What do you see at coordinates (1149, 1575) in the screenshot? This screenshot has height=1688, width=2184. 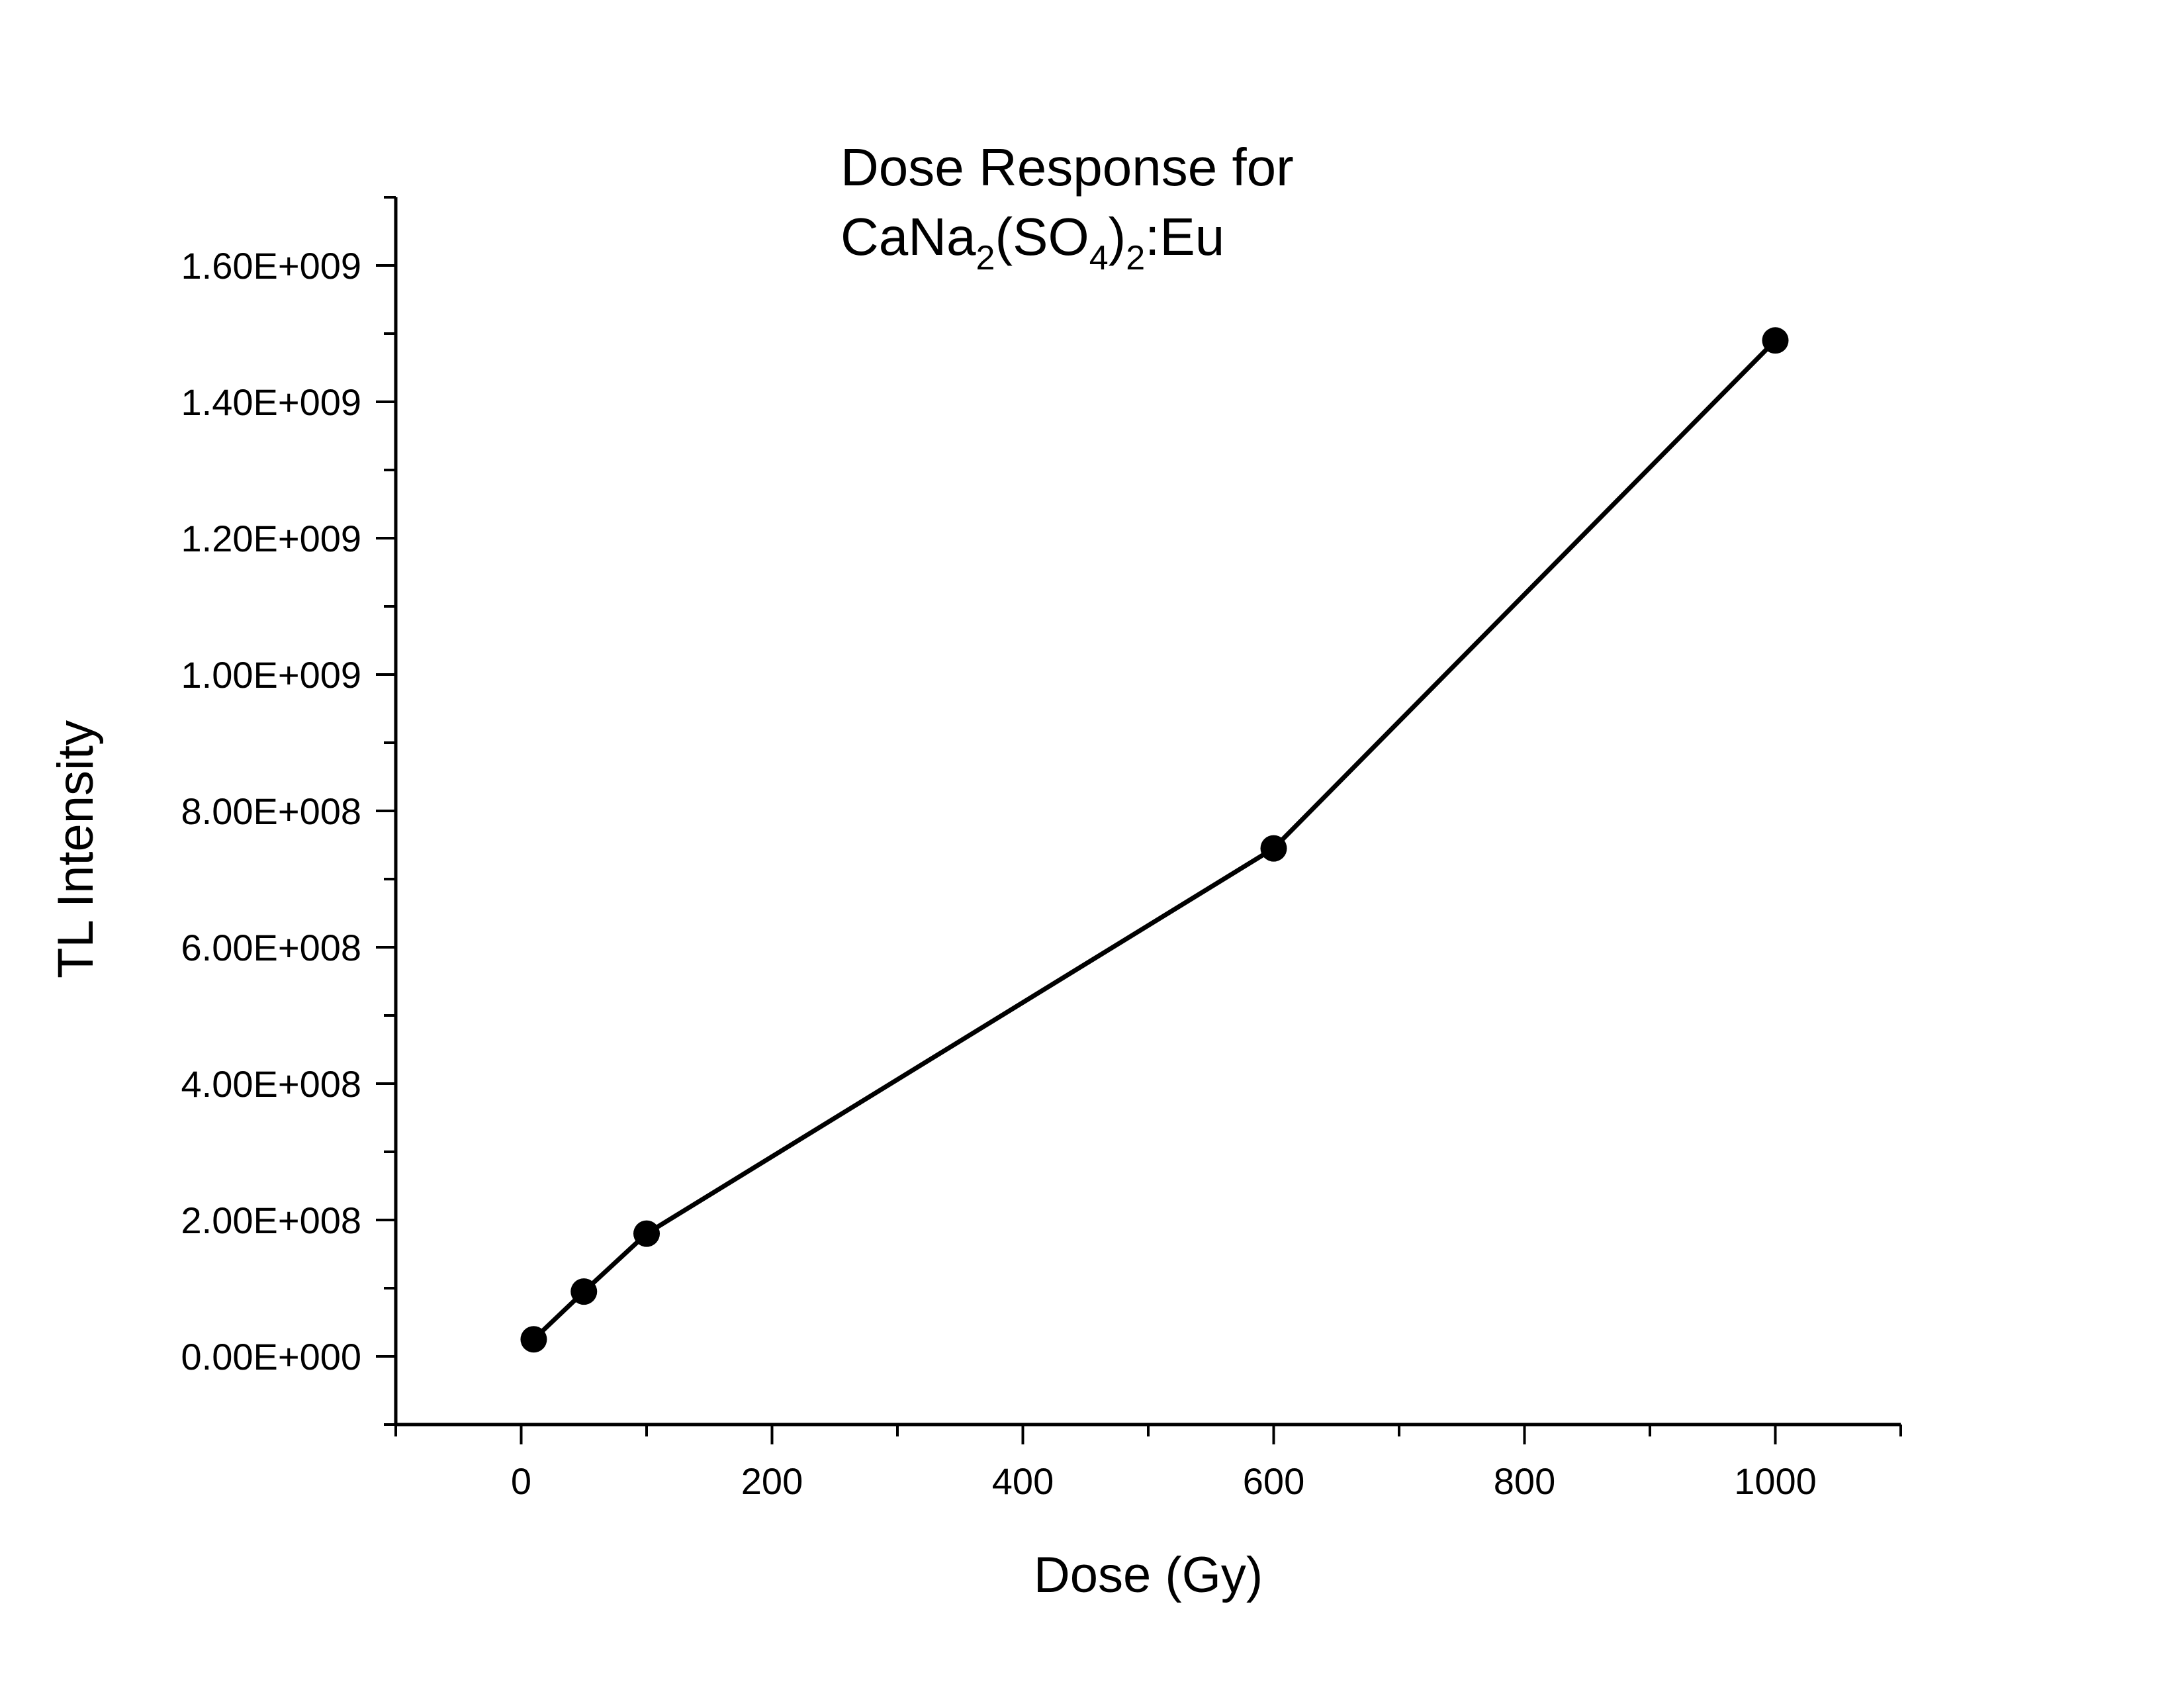 I see `x-axis-title: Dose (Gy)` at bounding box center [1149, 1575].